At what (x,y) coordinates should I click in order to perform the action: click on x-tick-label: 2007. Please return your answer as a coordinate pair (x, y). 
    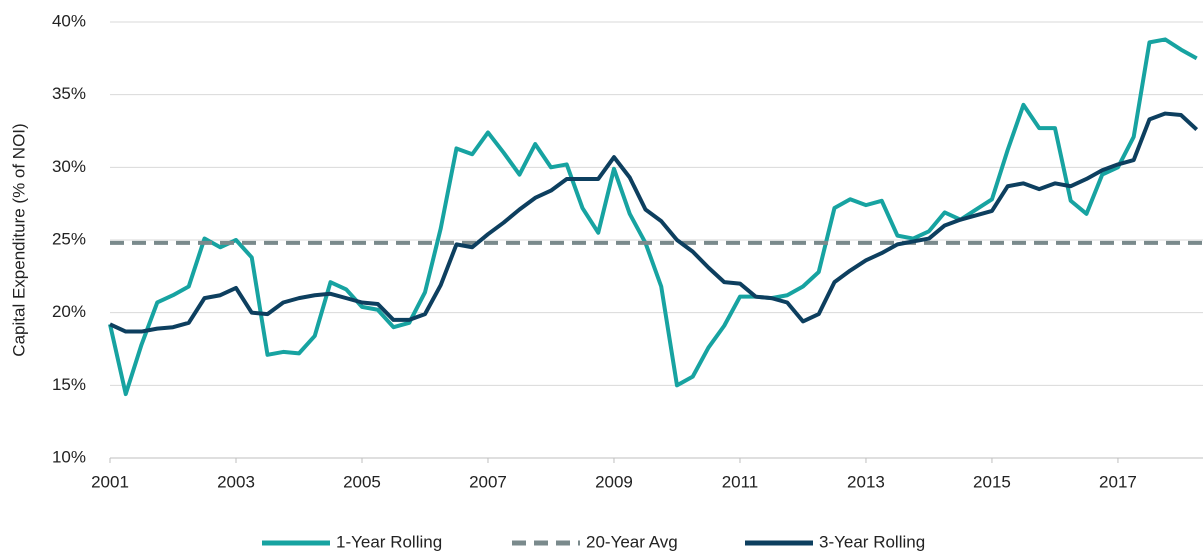
    Looking at the image, I should click on (488, 481).